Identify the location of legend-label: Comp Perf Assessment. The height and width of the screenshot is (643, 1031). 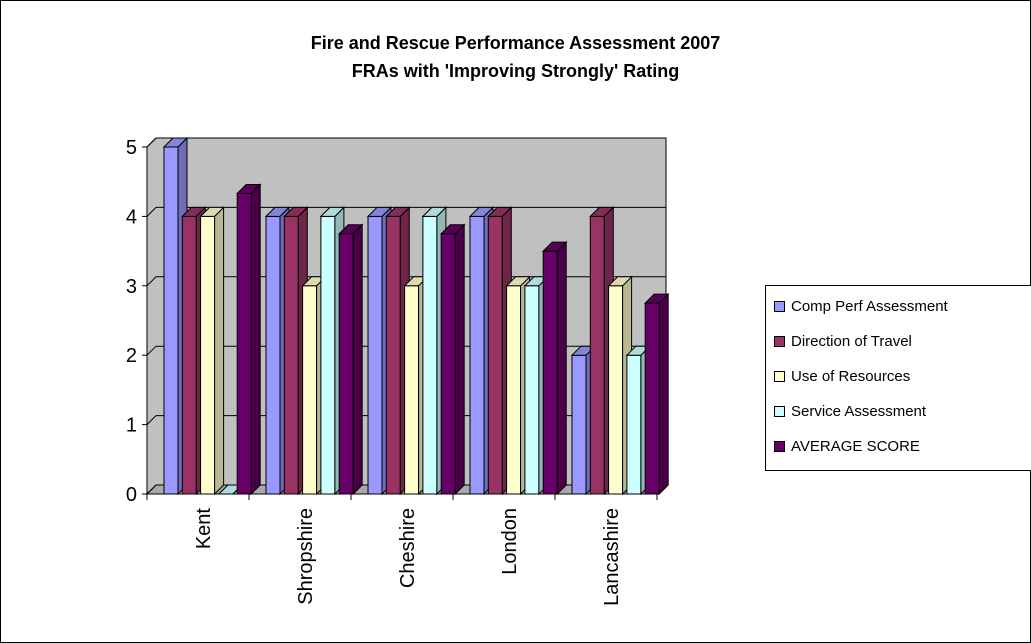
(869, 306).